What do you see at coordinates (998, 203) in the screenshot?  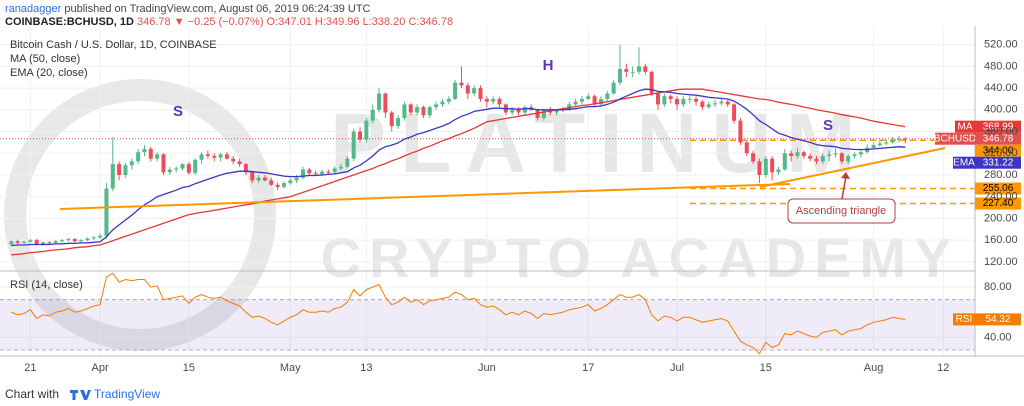 I see `tag-label: 227.40` at bounding box center [998, 203].